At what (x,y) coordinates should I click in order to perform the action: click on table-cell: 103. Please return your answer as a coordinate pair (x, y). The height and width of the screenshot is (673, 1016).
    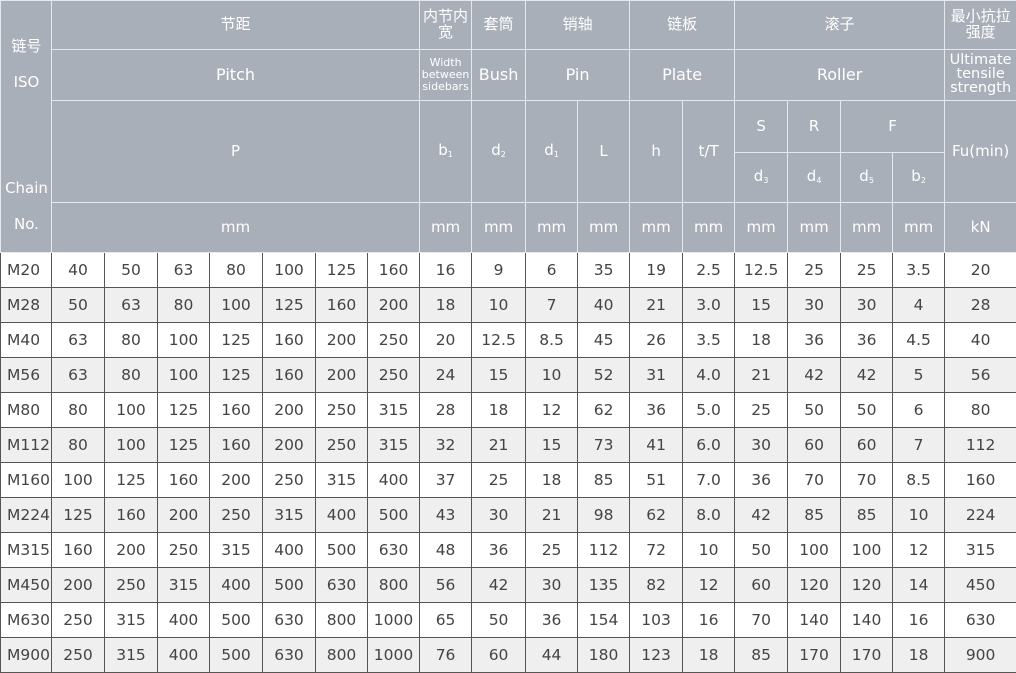
    Looking at the image, I should click on (656, 620).